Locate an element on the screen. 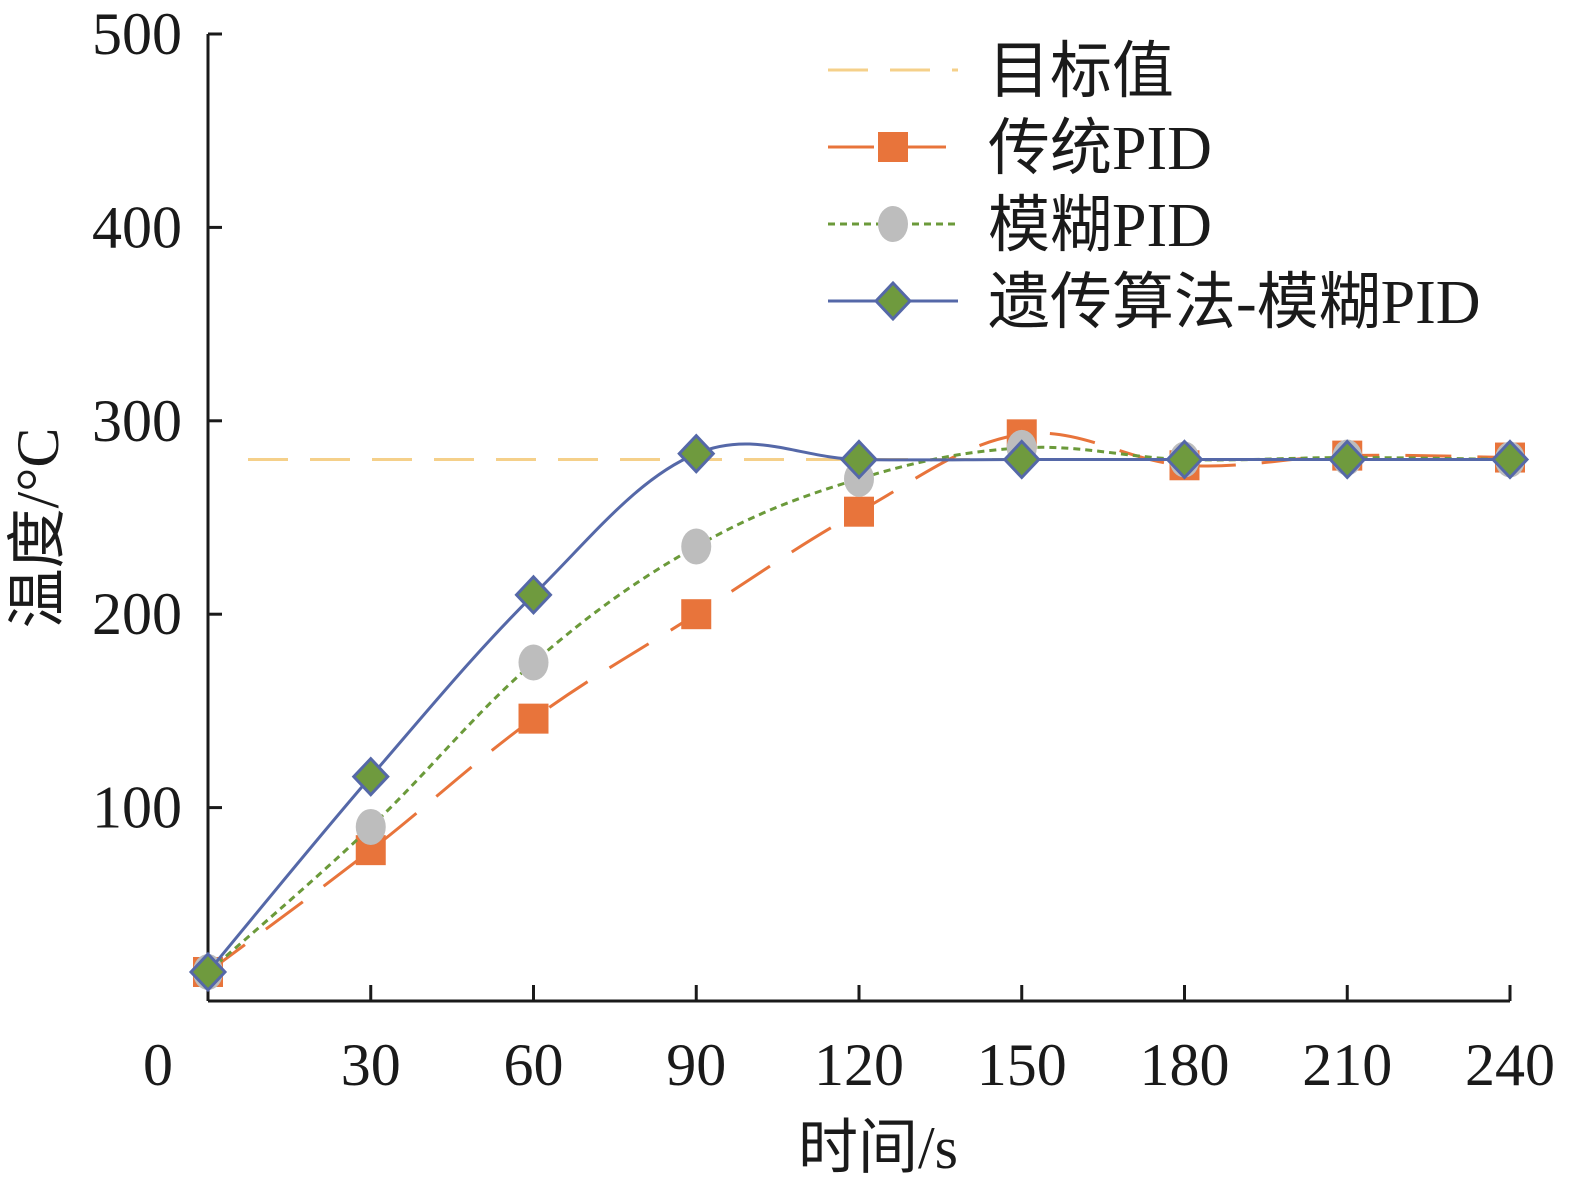  x-tick-label: 240 is located at coordinates (1510, 1065).